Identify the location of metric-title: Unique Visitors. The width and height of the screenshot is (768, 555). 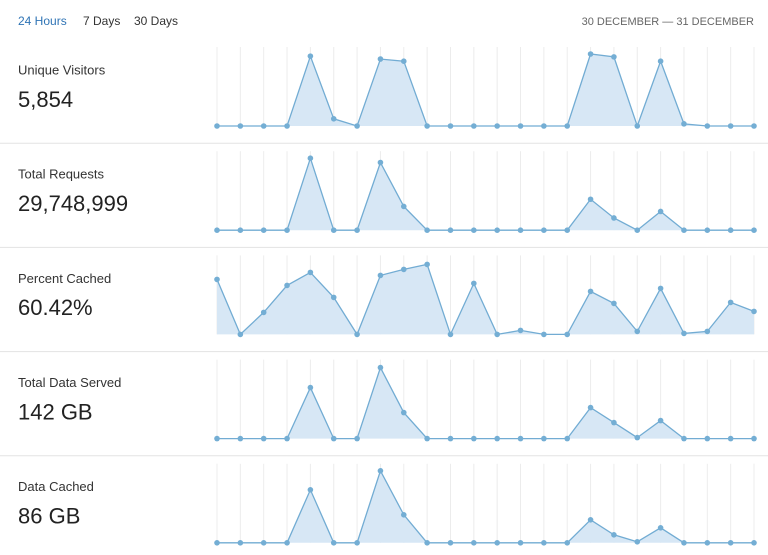
(62, 69).